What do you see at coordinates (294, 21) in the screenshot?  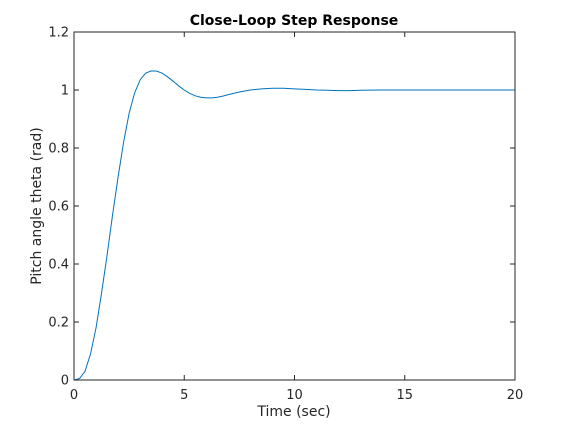 I see `chart-title: Close-Loop Step Response` at bounding box center [294, 21].